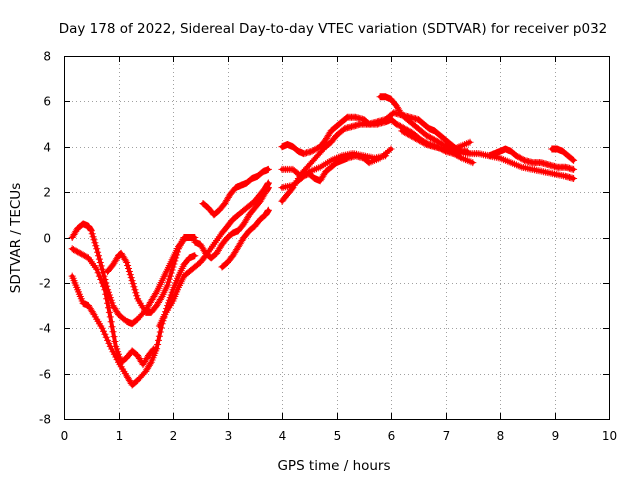 The image size is (640, 480). I want to click on y-tick-label: -4, so click(45, 329).